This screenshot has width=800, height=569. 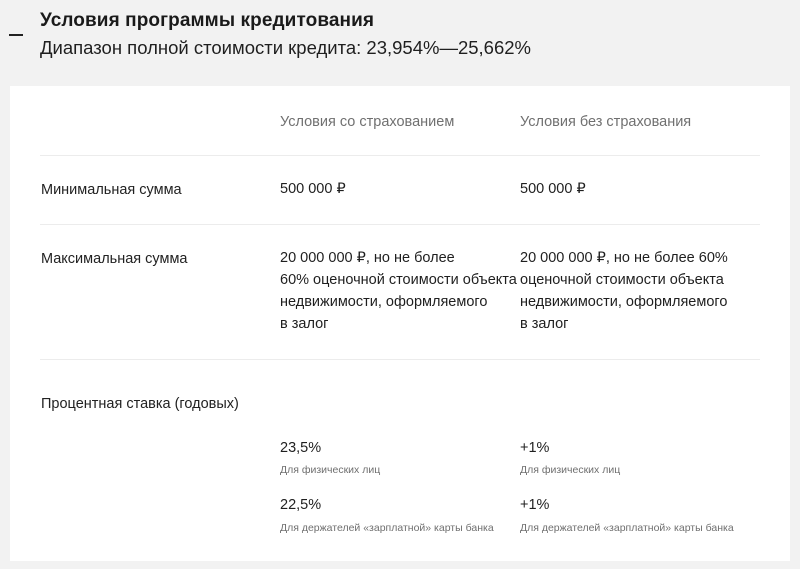 What do you see at coordinates (606, 122) in the screenshot?
I see `column-header-without-insurance: Условия без страхования` at bounding box center [606, 122].